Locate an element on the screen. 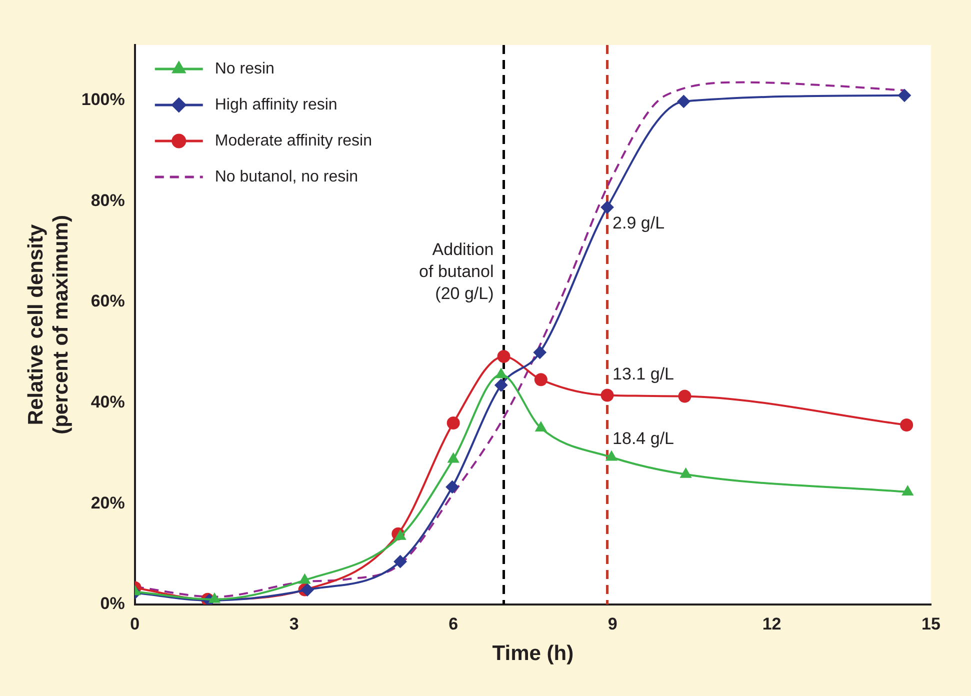 This screenshot has width=971, height=696. x-tick-label: 9 is located at coordinates (613, 624).